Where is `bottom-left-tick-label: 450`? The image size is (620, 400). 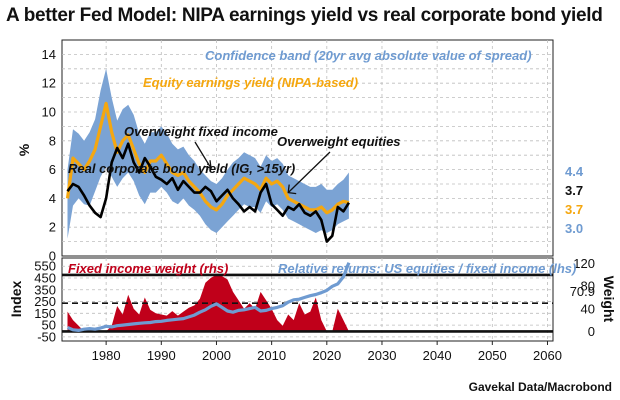 bottom-left-tick-label: 450 is located at coordinates (45, 278).